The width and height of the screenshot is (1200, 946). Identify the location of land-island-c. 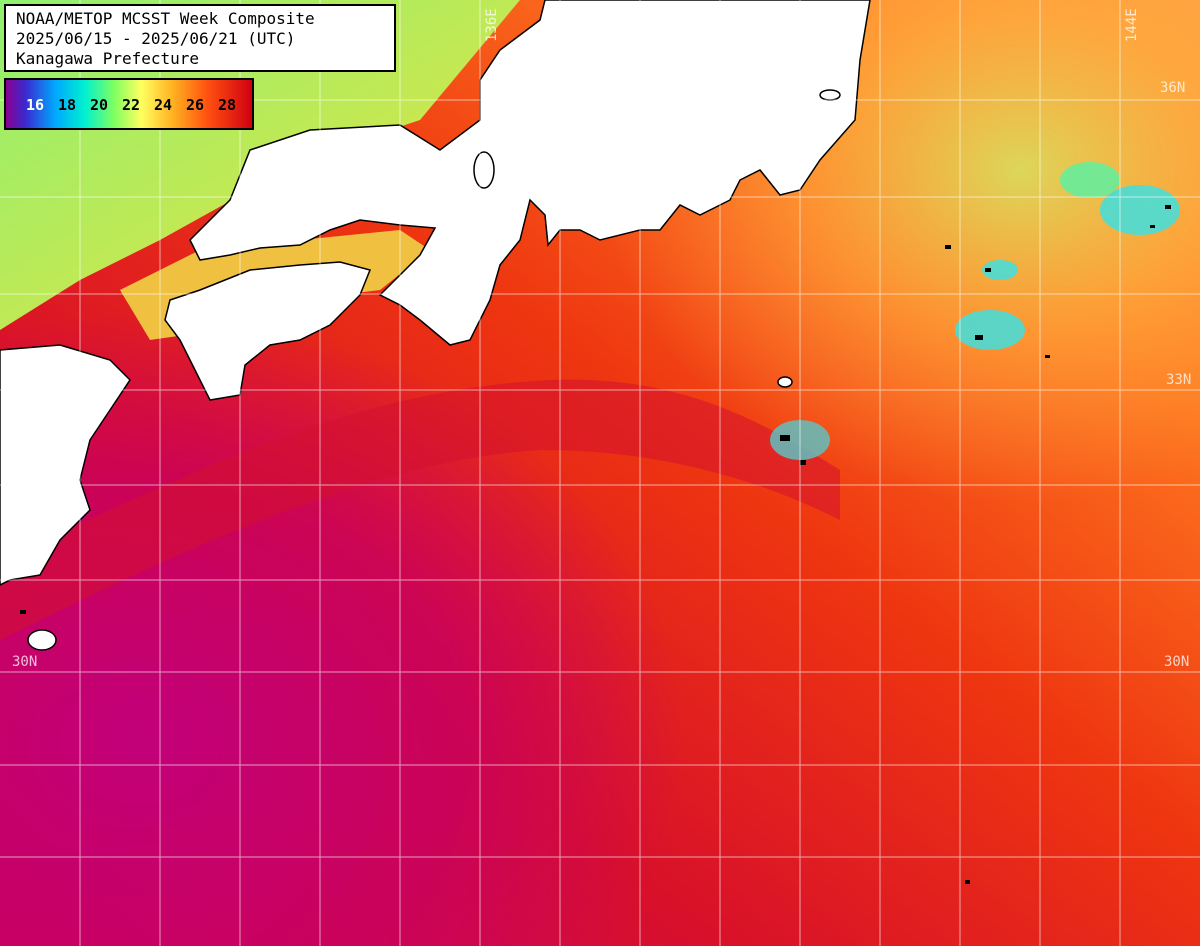
(785, 382).